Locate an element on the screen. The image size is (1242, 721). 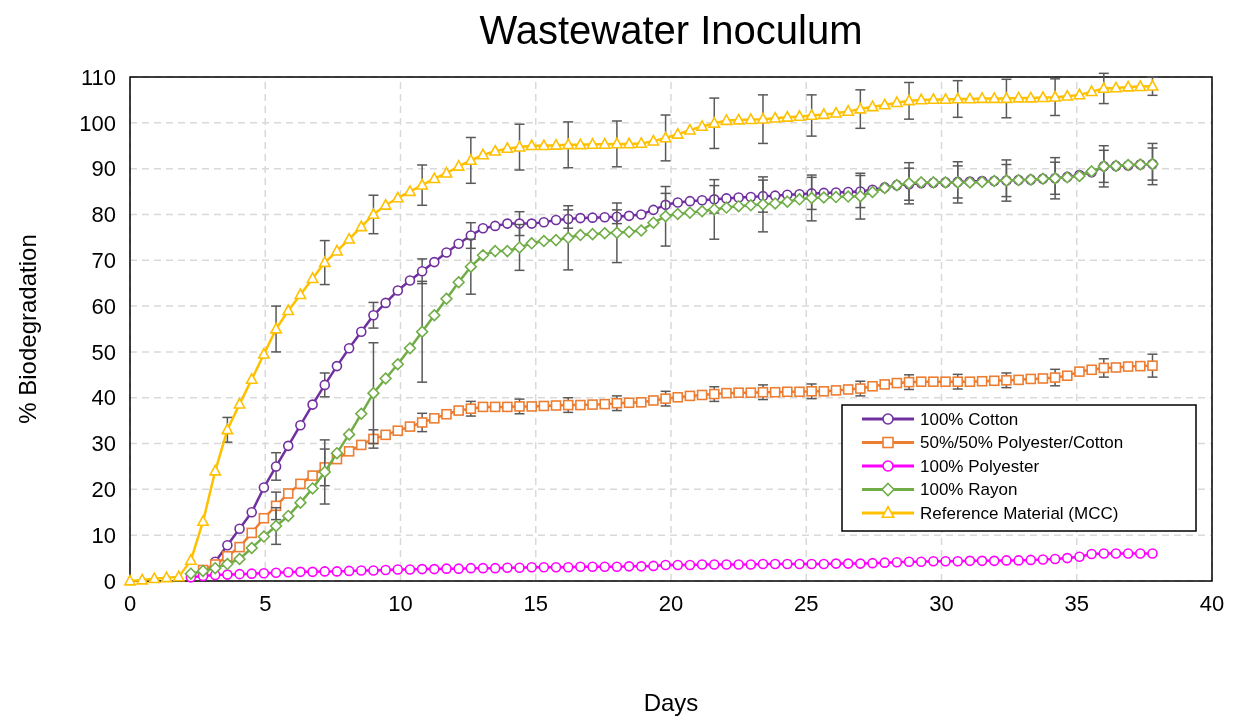
legend-label: 100% Polyester is located at coordinates (980, 466).